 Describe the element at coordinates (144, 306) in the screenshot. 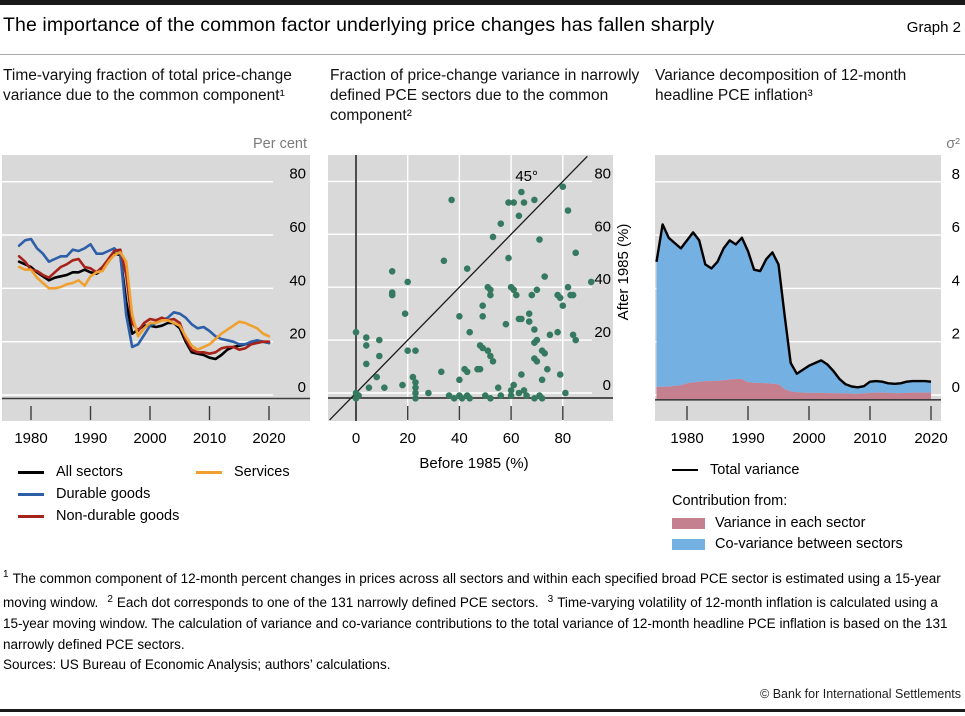

I see `series-line-all-sectors` at that location.